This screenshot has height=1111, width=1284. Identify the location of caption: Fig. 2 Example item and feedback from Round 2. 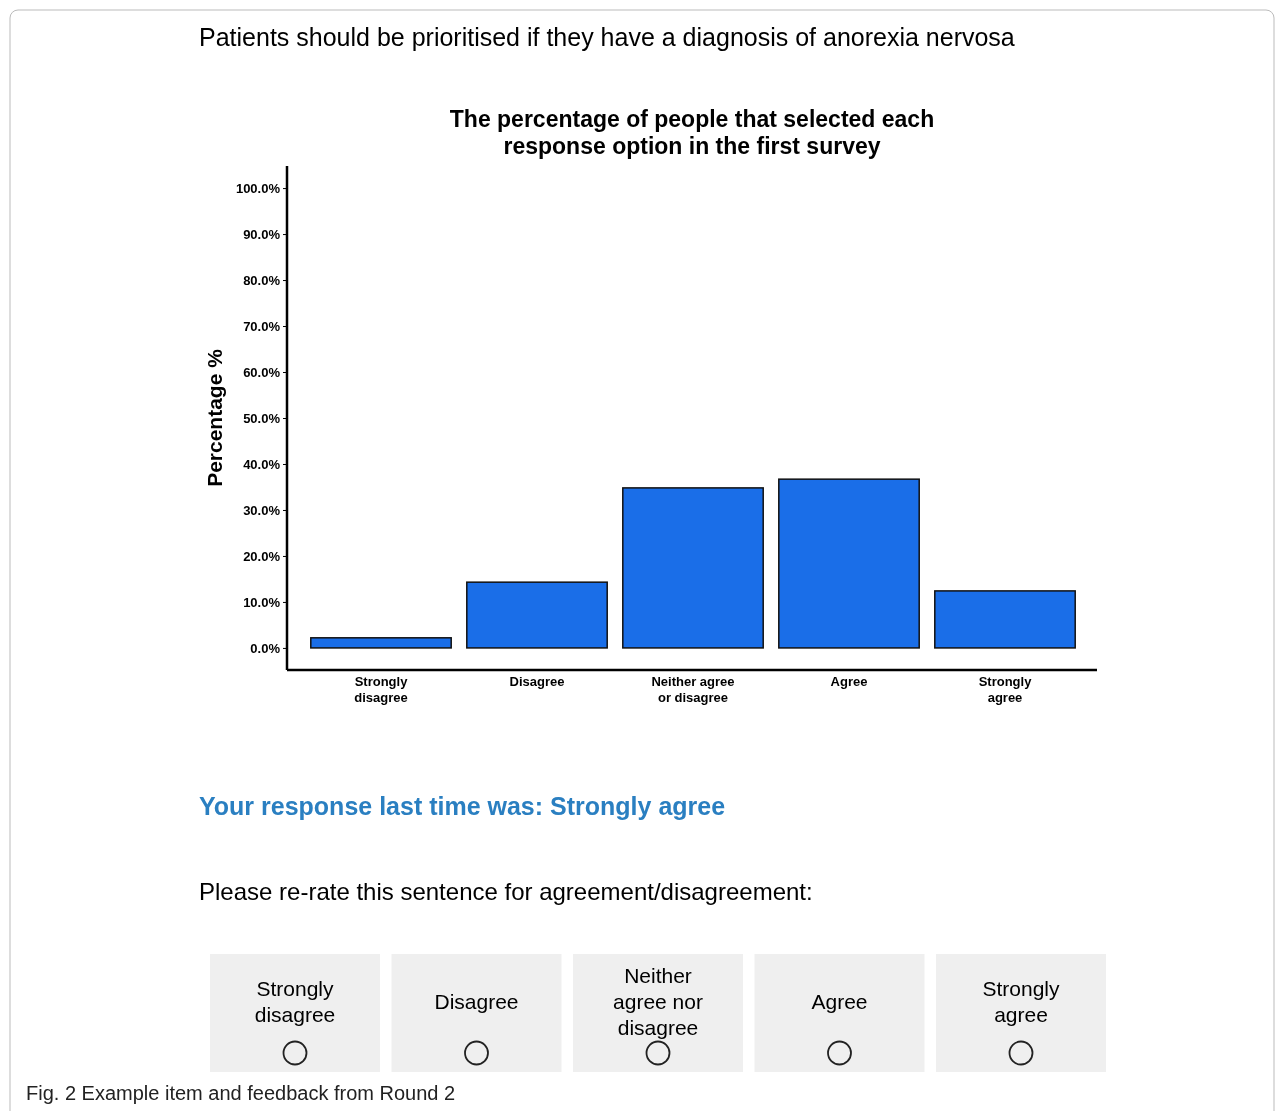
(241, 1093).